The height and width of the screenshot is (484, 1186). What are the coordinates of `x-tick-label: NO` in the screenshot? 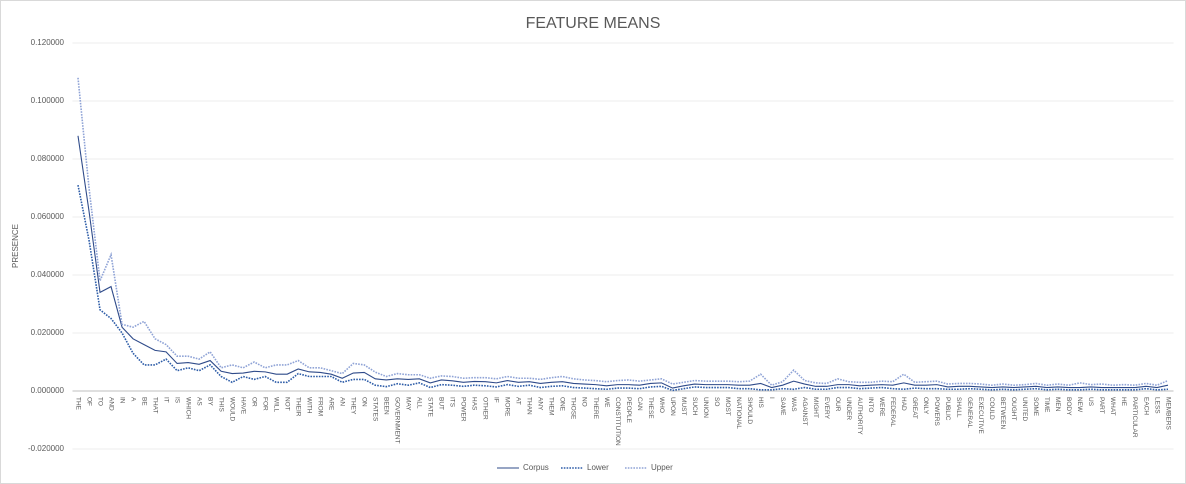 It's located at (584, 402).